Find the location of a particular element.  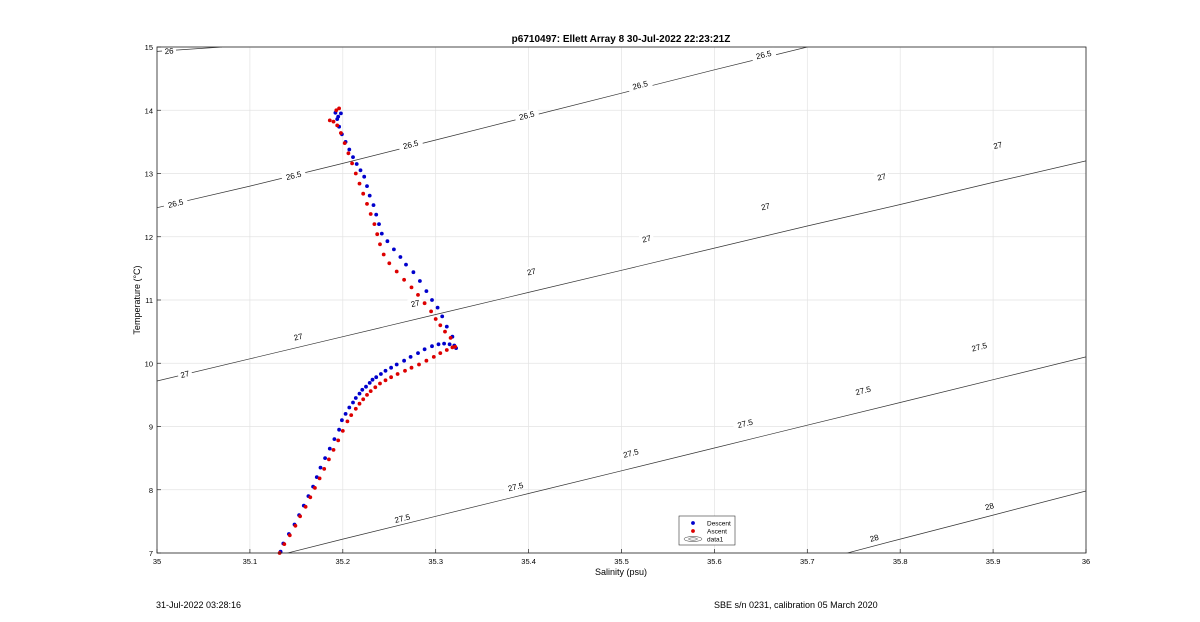

isopycnal-label: 26 is located at coordinates (169, 51).